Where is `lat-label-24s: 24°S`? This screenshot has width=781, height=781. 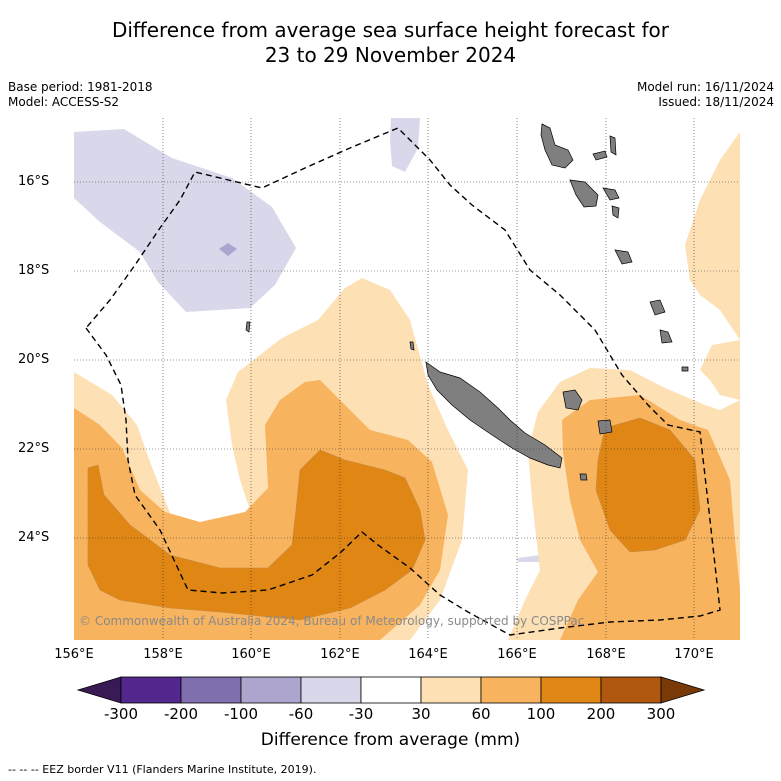
lat-label-24s: 24°S is located at coordinates (34, 537).